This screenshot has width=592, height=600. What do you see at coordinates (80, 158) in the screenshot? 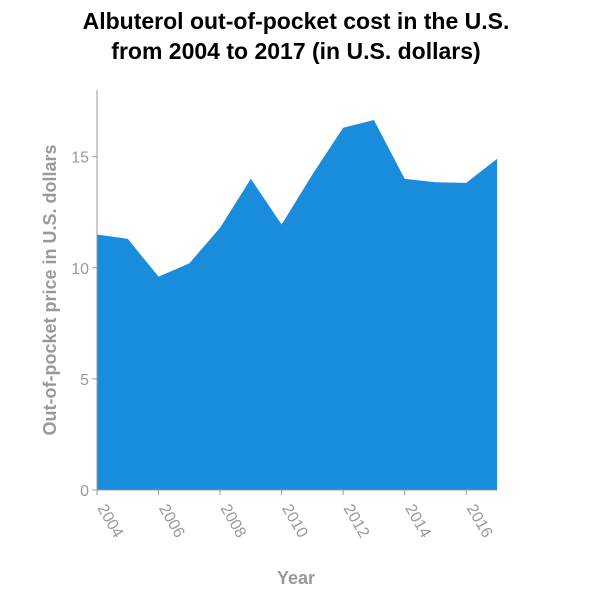
I see `y-tick-label-15: 15` at bounding box center [80, 158].